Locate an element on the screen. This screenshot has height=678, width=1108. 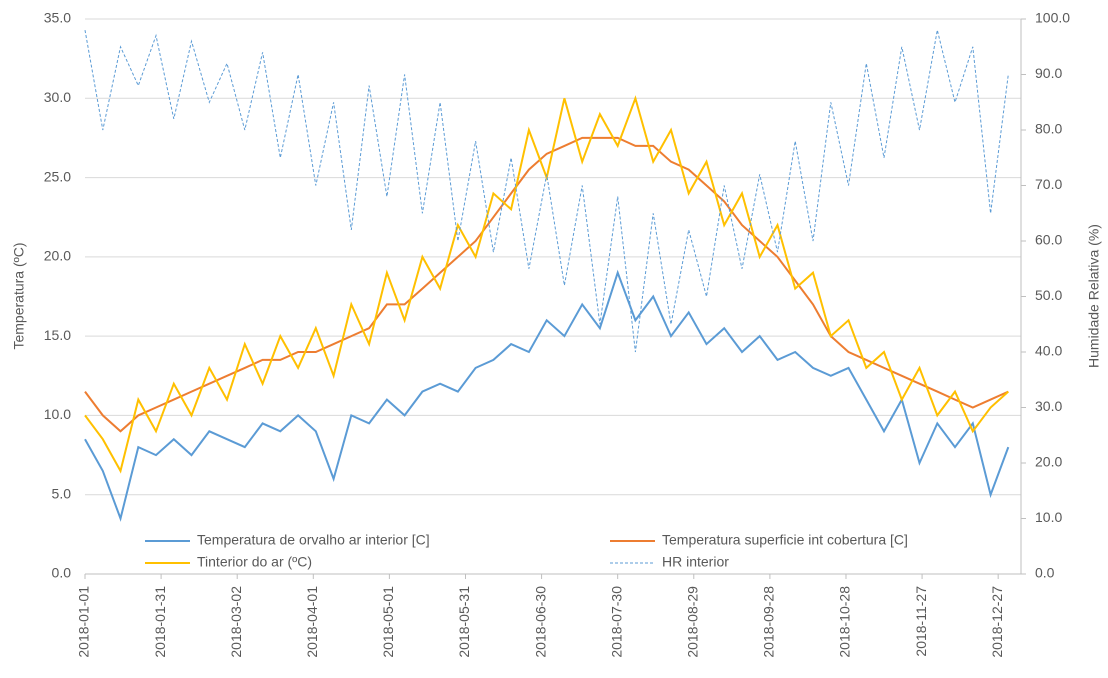
y2-tick-label: 90.0 is located at coordinates (1048, 73).